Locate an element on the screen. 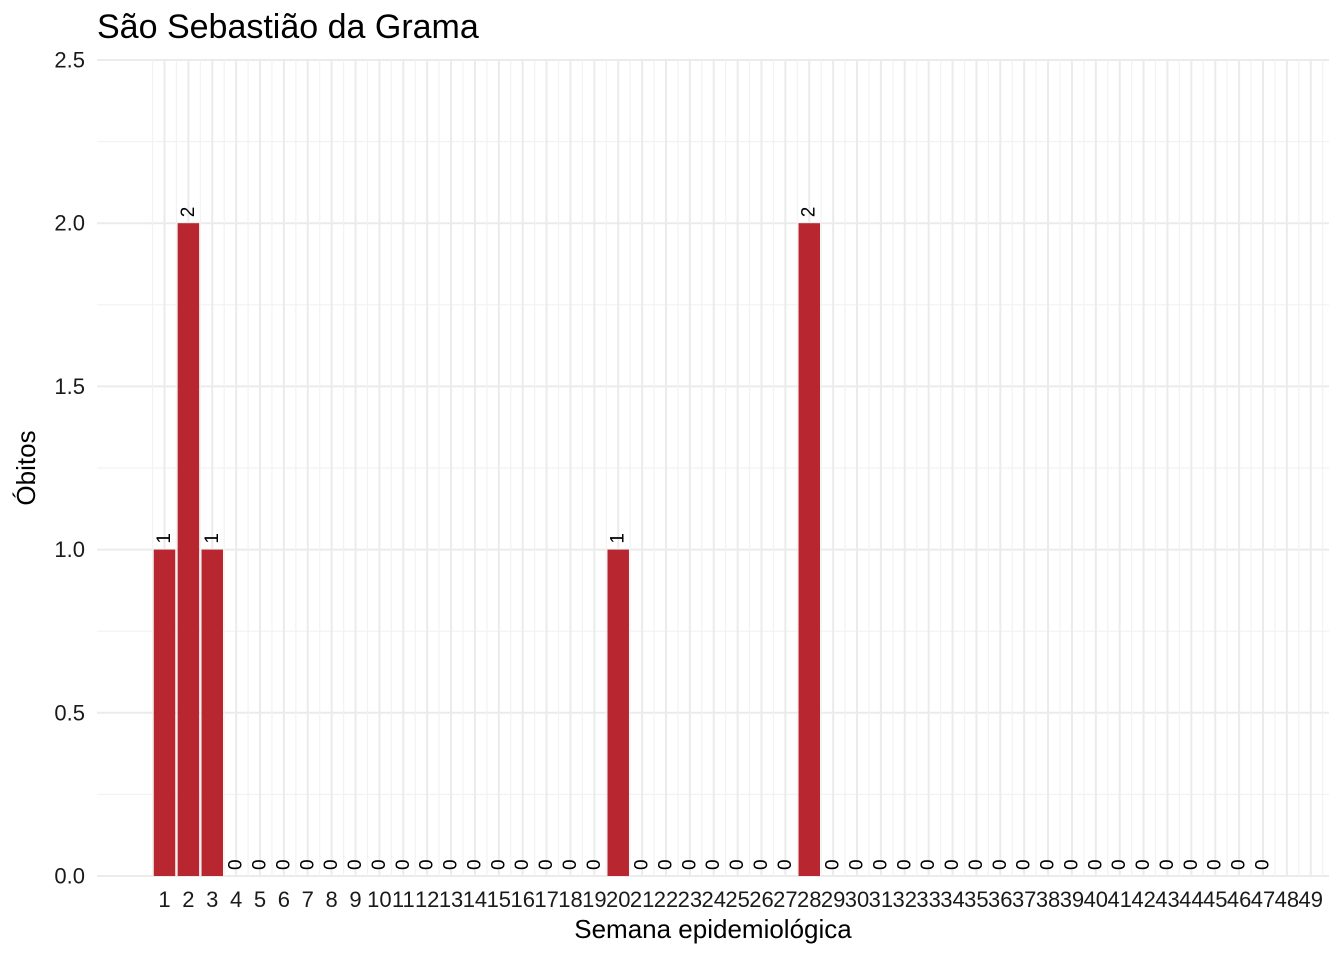 The height and width of the screenshot is (960, 1344). x-tick-label: 4 is located at coordinates (236, 899).